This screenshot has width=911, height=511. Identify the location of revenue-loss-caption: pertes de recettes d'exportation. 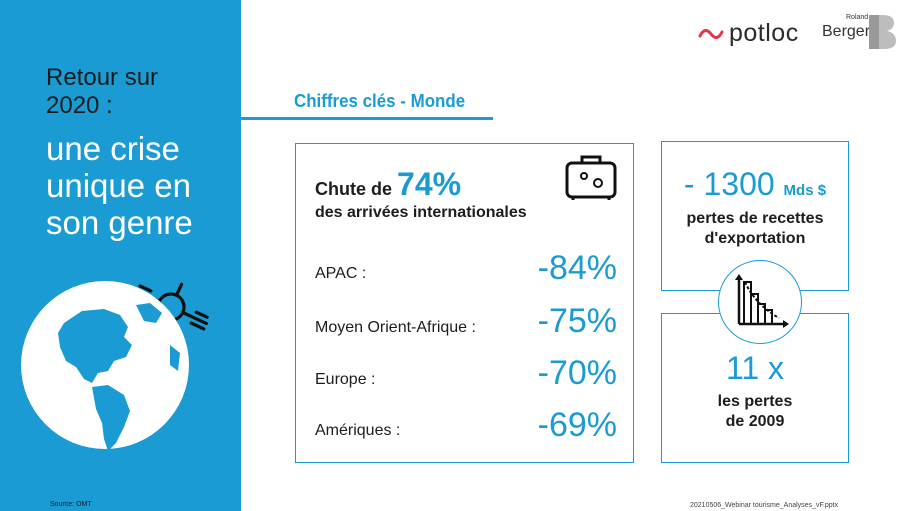
(755, 229).